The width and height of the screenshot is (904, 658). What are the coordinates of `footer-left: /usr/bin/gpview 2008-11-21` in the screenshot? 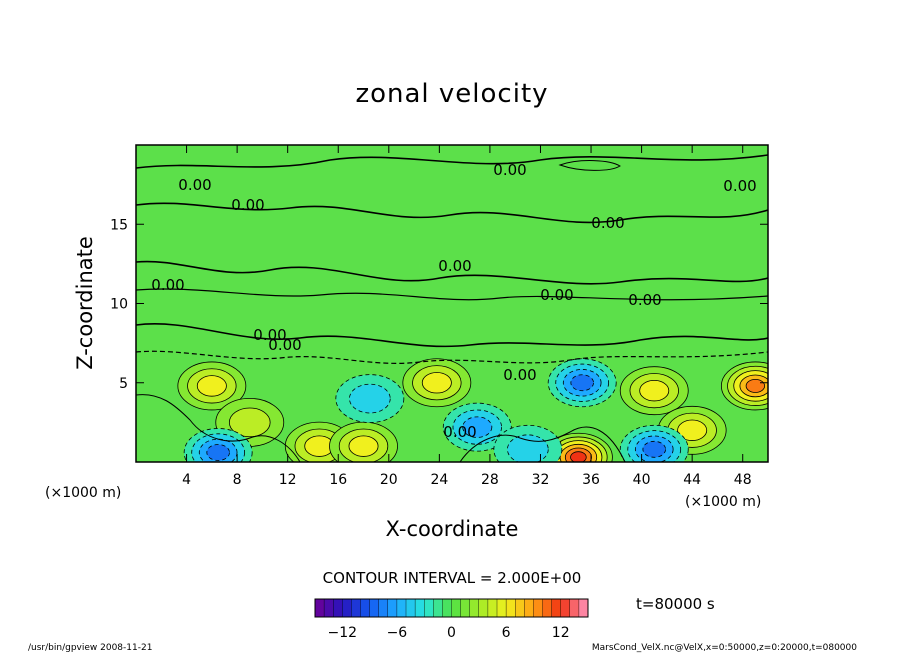 It's located at (90, 648).